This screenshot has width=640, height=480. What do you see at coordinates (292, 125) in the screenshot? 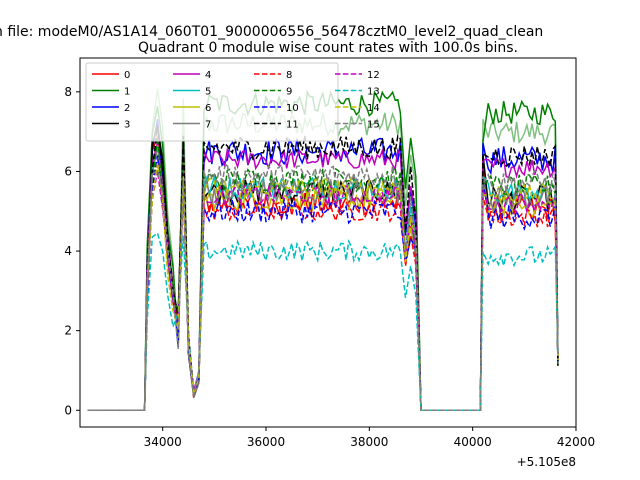
I see `legend-label-11: 11` at bounding box center [292, 125].